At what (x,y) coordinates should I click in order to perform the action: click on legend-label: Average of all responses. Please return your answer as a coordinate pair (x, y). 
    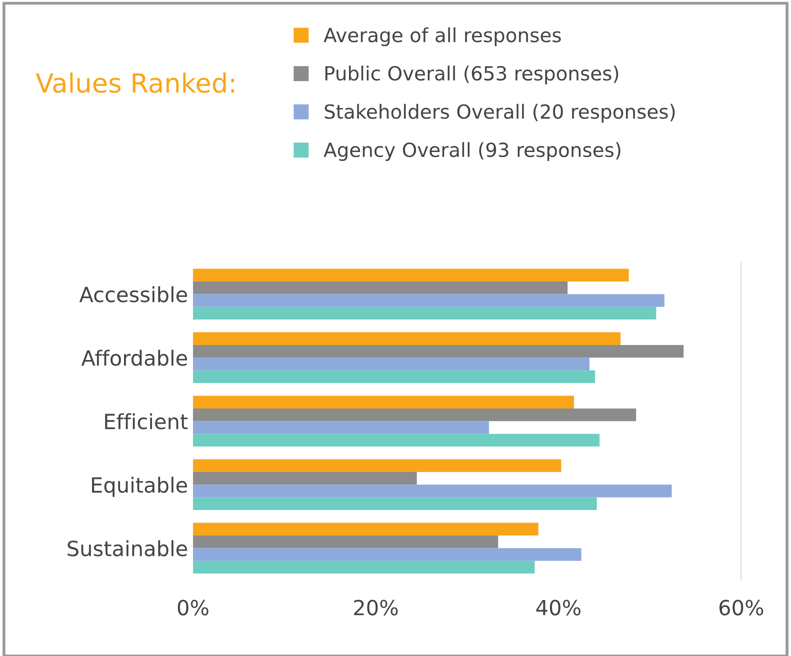
    Looking at the image, I should click on (442, 36).